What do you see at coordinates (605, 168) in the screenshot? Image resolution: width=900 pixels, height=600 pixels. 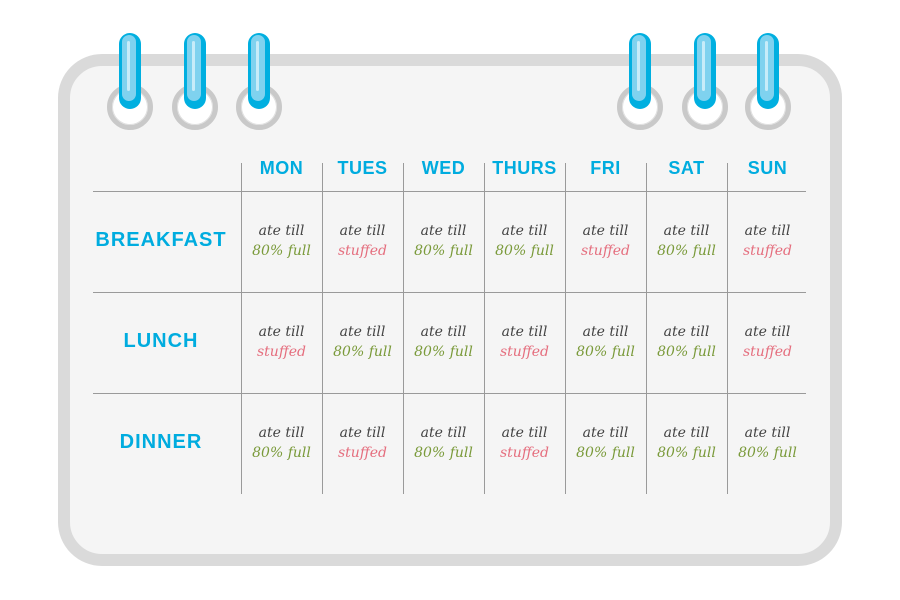 I see `day-header: FRI` at bounding box center [605, 168].